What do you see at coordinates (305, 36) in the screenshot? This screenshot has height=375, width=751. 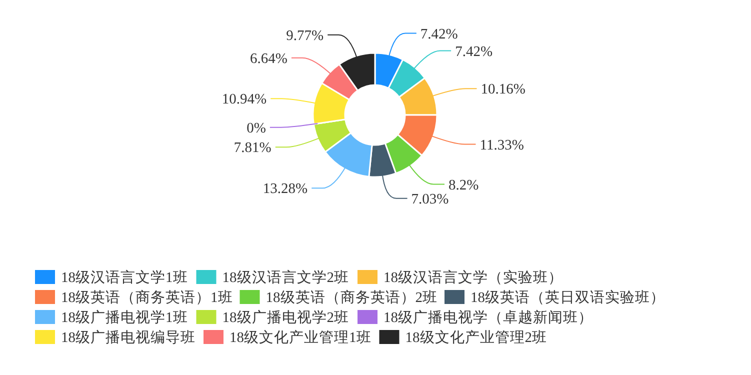 I see `data-label: 9.77%` at bounding box center [305, 36].